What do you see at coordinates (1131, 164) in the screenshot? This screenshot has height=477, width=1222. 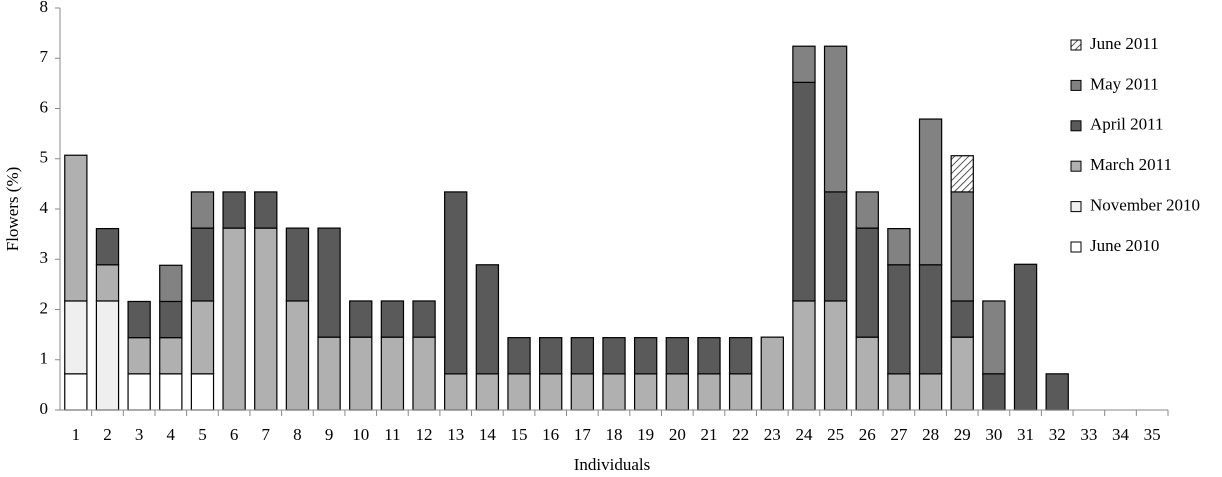 I see `legend-label: March 2011` at bounding box center [1131, 164].